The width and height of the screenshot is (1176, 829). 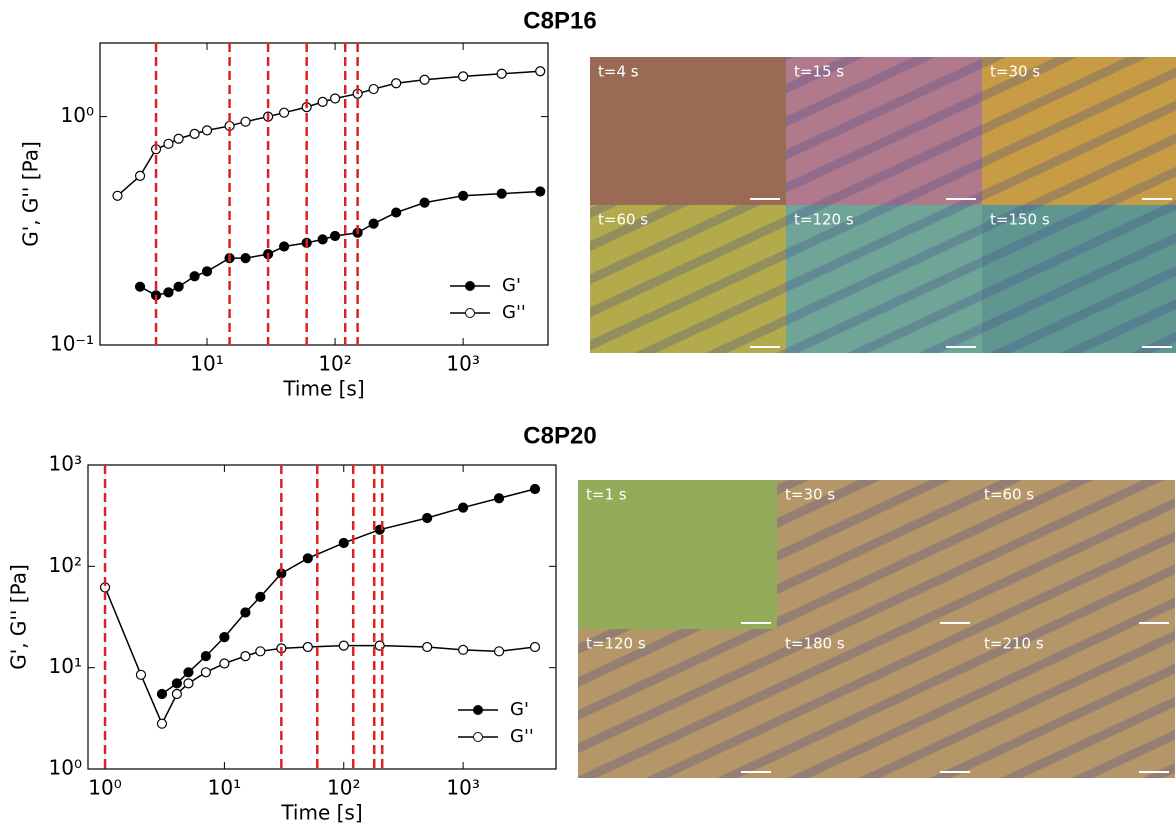 What do you see at coordinates (72, 344) in the screenshot?
I see `y-tick-label: 10⁻¹` at bounding box center [72, 344].